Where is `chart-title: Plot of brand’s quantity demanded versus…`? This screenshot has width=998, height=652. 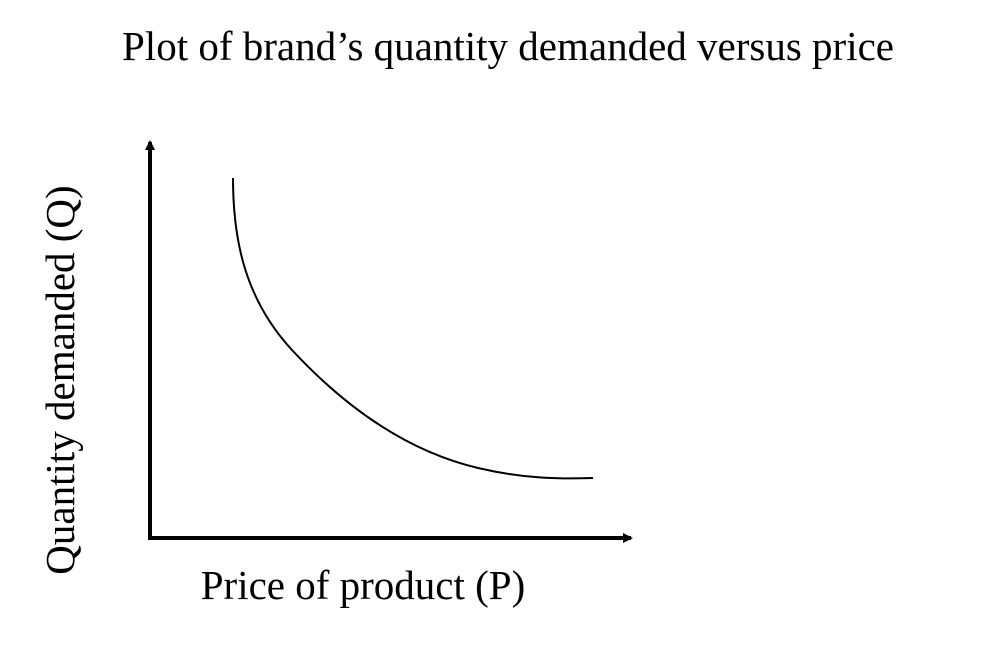 chart-title: Plot of brand’s quantity demanded versus… is located at coordinates (508, 46).